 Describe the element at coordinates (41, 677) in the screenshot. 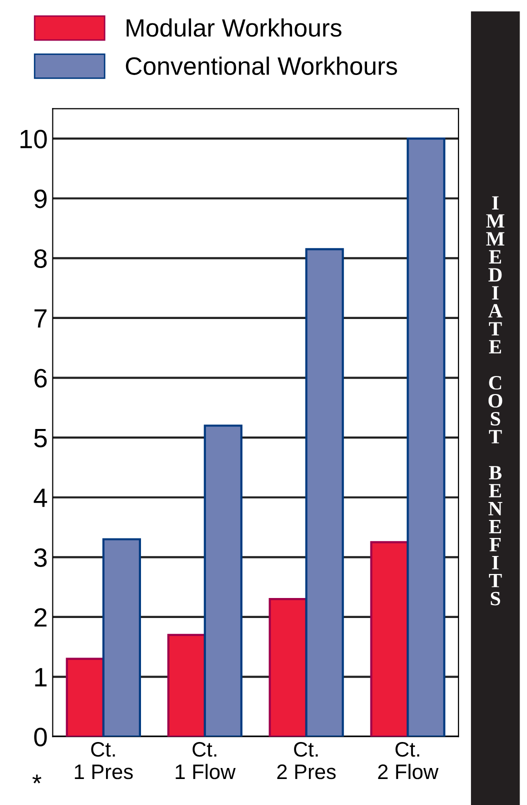

I see `y-tick-label: 1` at that location.